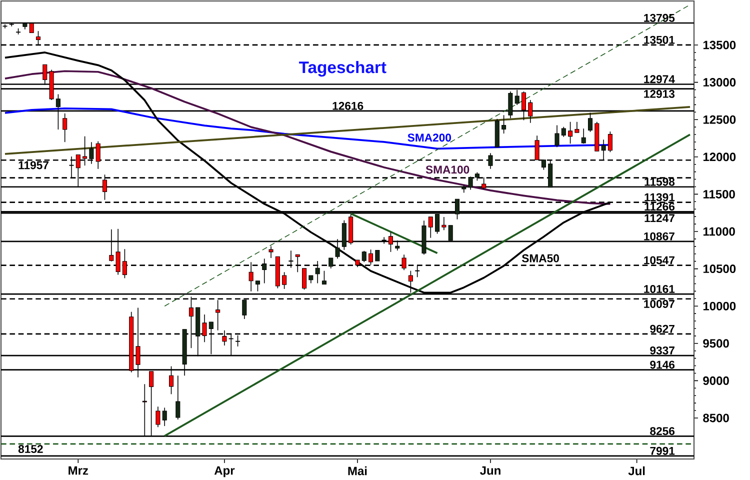 The image size is (750, 480). I want to click on y-tick-label: 8500, so click(716, 418).